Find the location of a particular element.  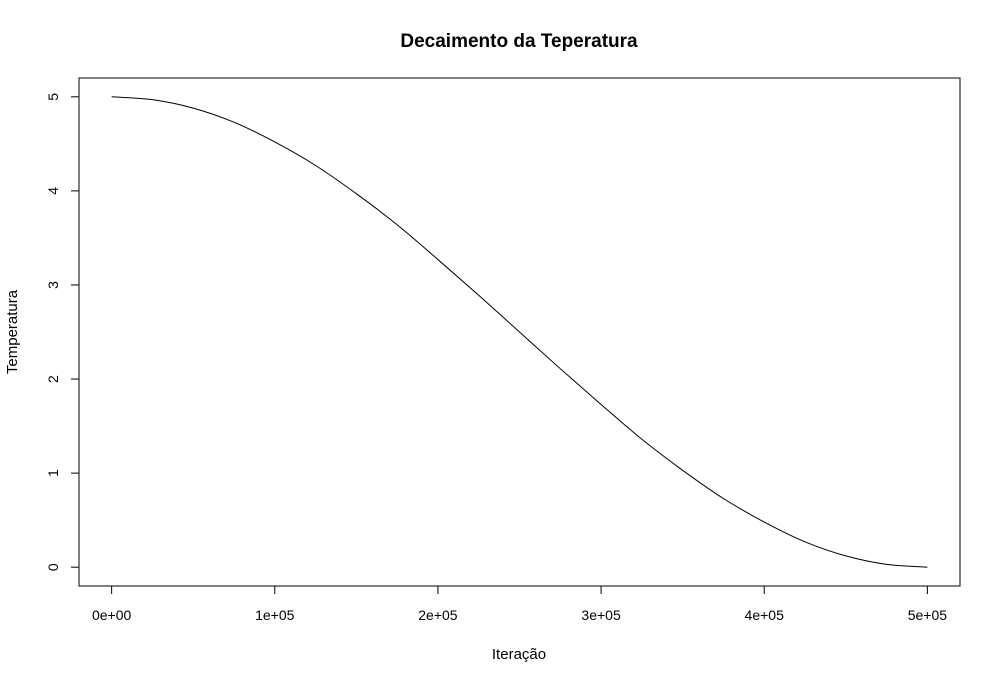

y-tick-label: 1 is located at coordinates (53, 473).